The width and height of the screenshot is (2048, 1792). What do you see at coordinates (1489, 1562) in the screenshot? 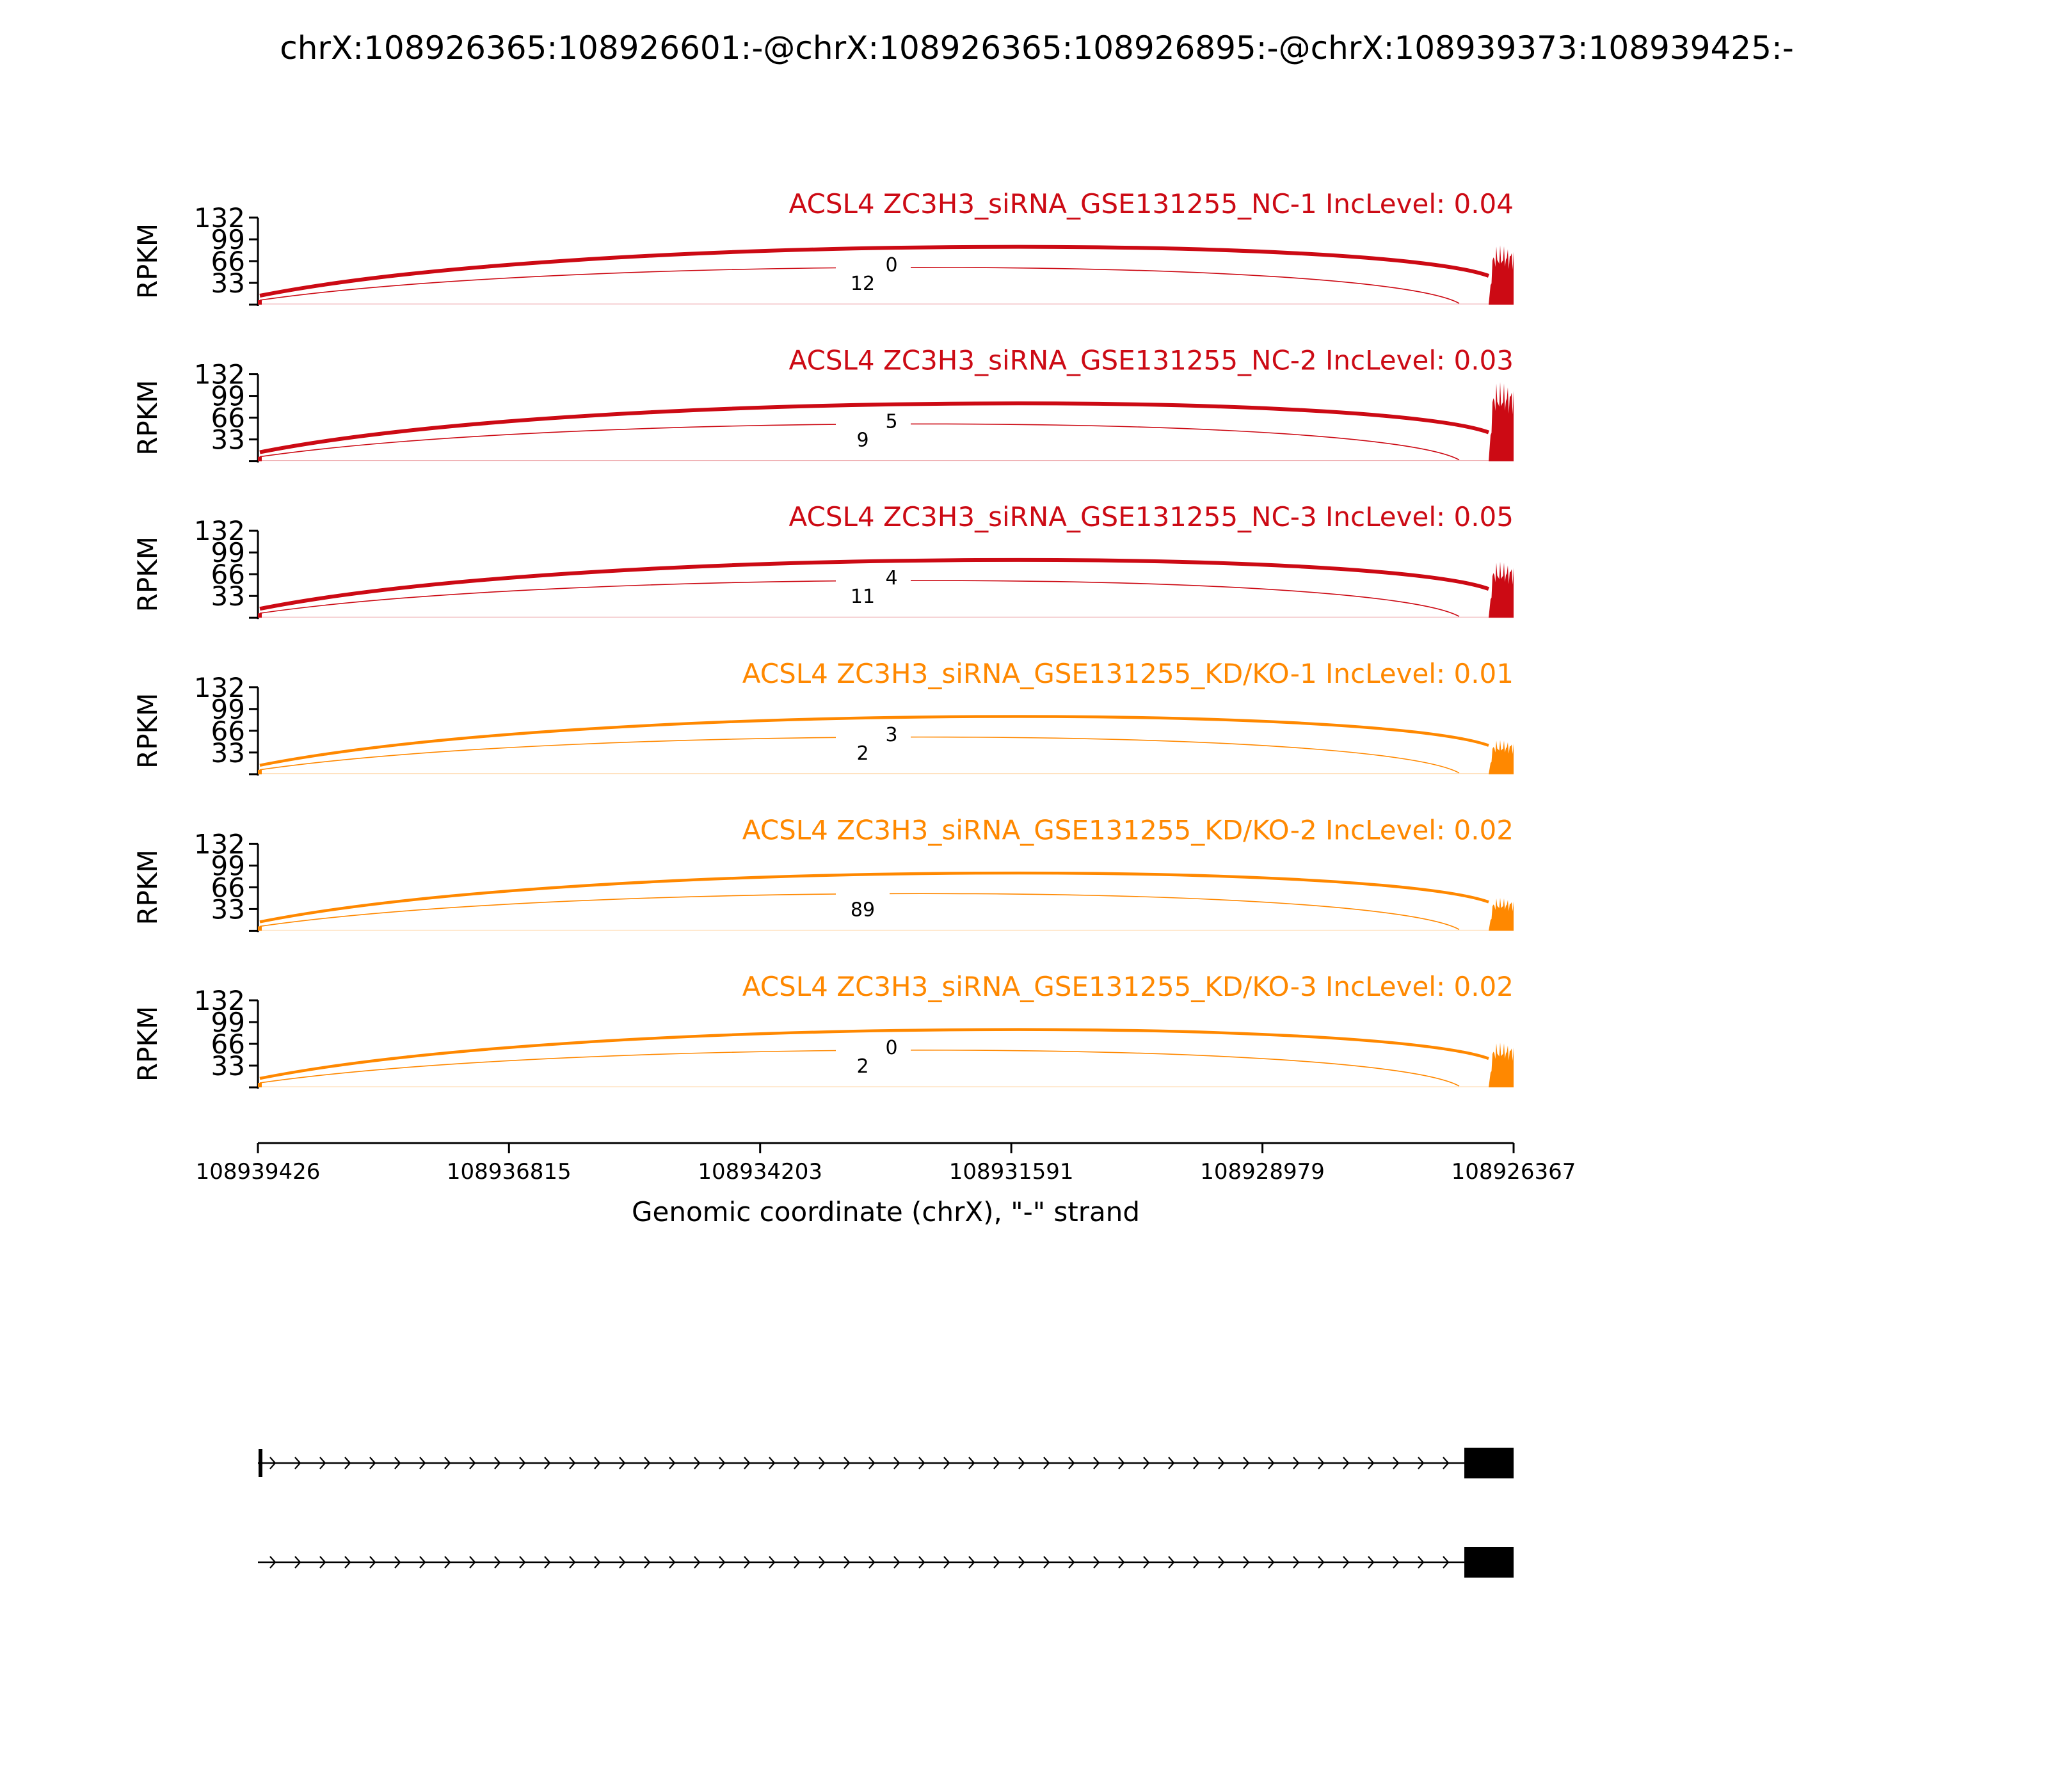
I see `exon-block` at bounding box center [1489, 1562].